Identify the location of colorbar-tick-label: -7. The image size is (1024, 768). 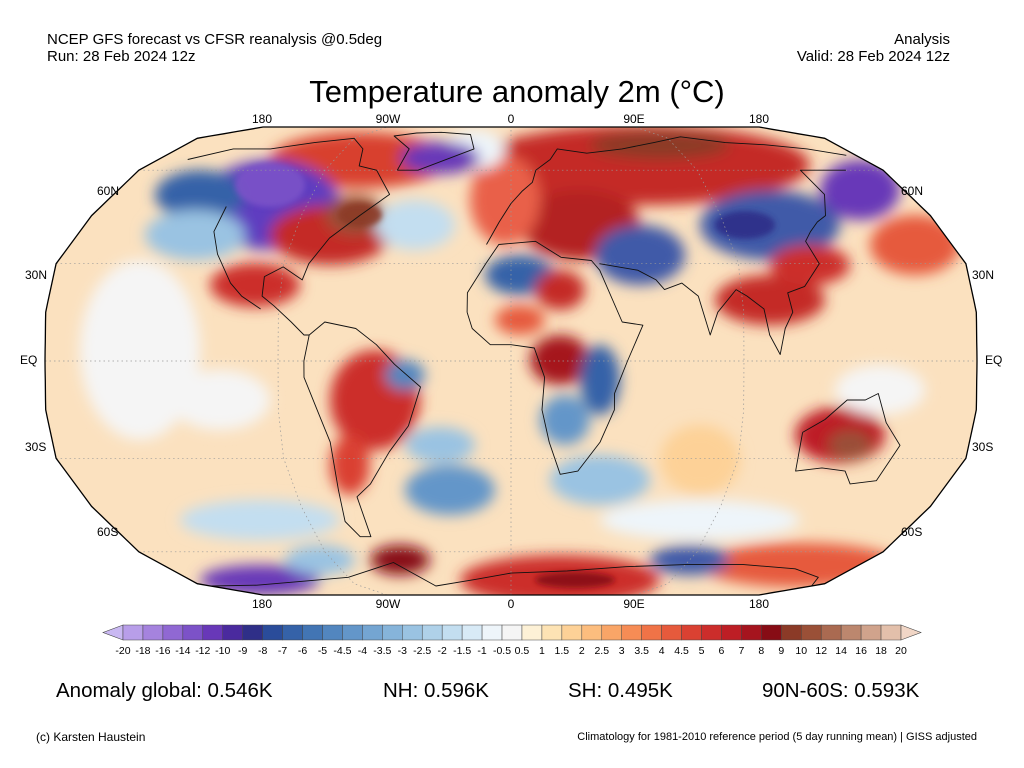
(282, 651).